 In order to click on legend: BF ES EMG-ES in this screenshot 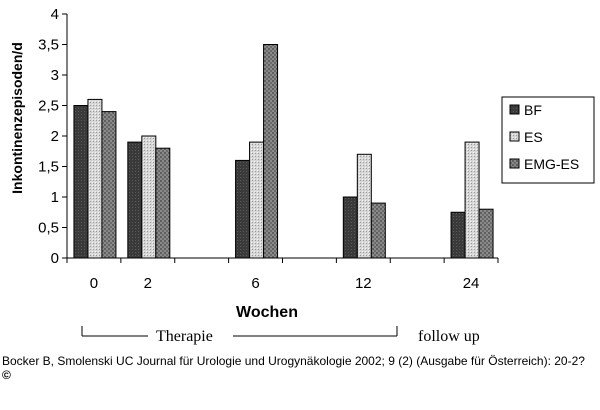, I will do `click(548, 140)`.